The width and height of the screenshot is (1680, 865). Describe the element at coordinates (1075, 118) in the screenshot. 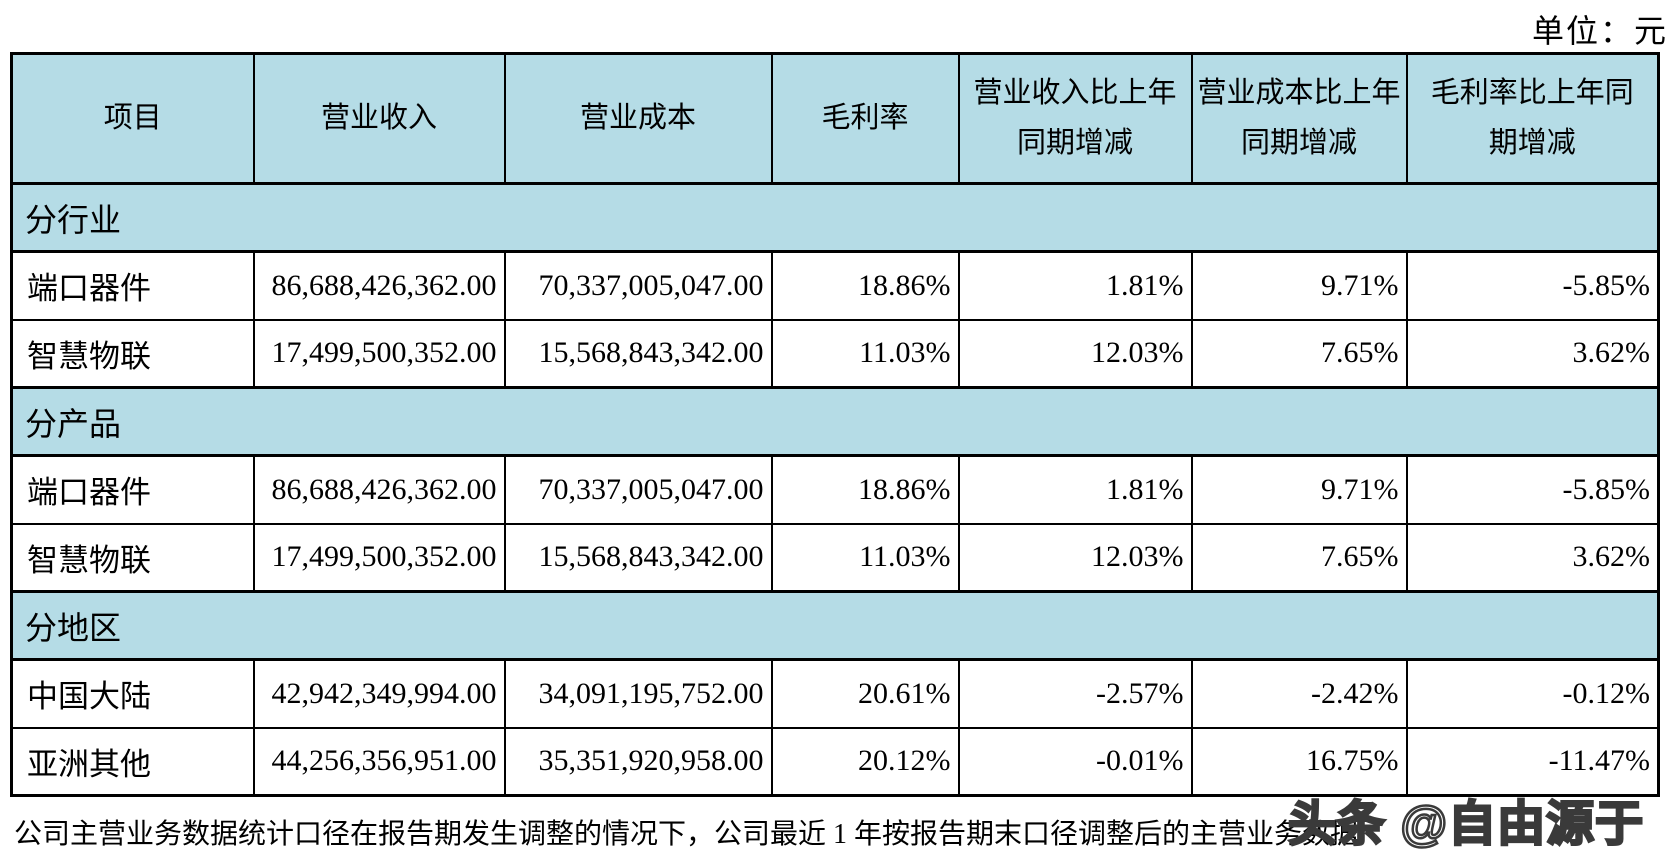

I see `col-header-revenue-yoy: 营业收入比上年 同期增减` at that location.